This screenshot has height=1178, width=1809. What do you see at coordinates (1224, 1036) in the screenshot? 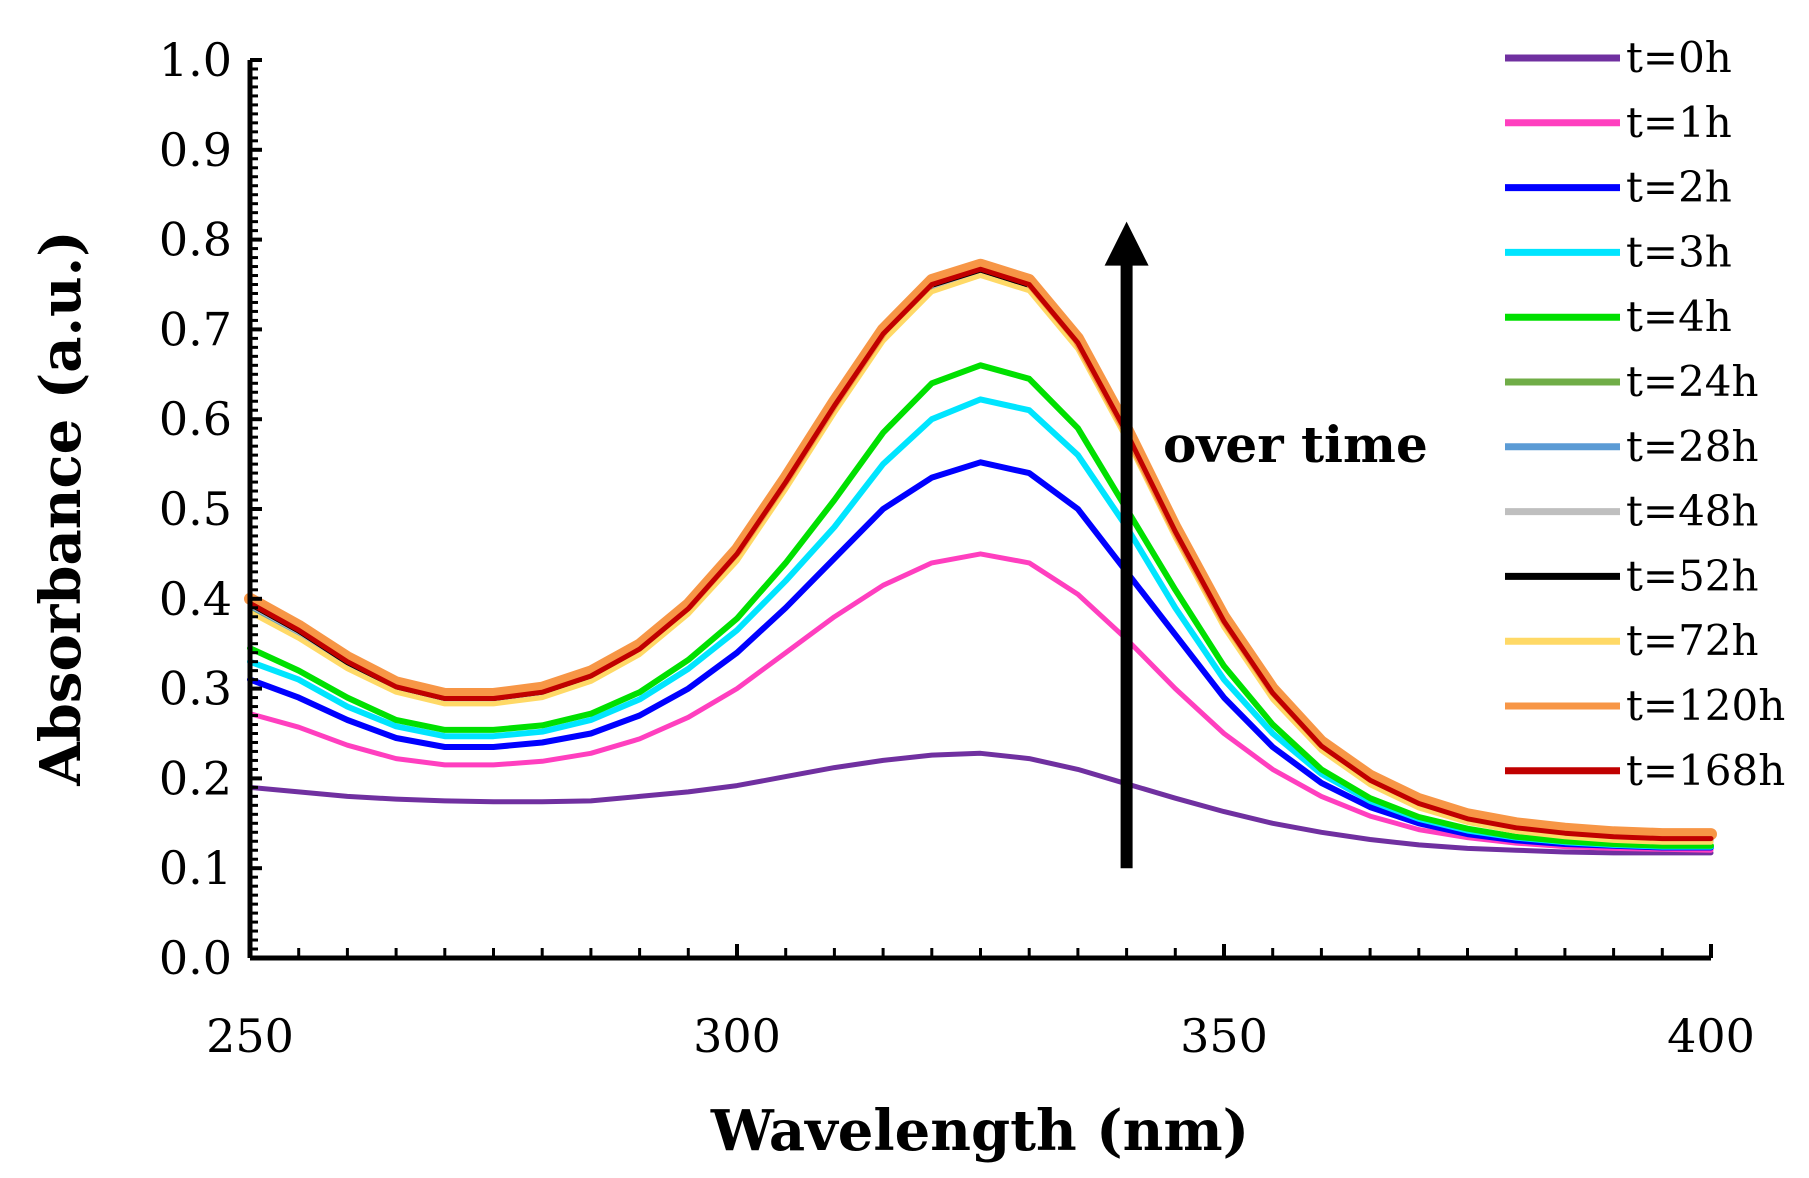
I see `x-tick-label: 350` at bounding box center [1224, 1036].